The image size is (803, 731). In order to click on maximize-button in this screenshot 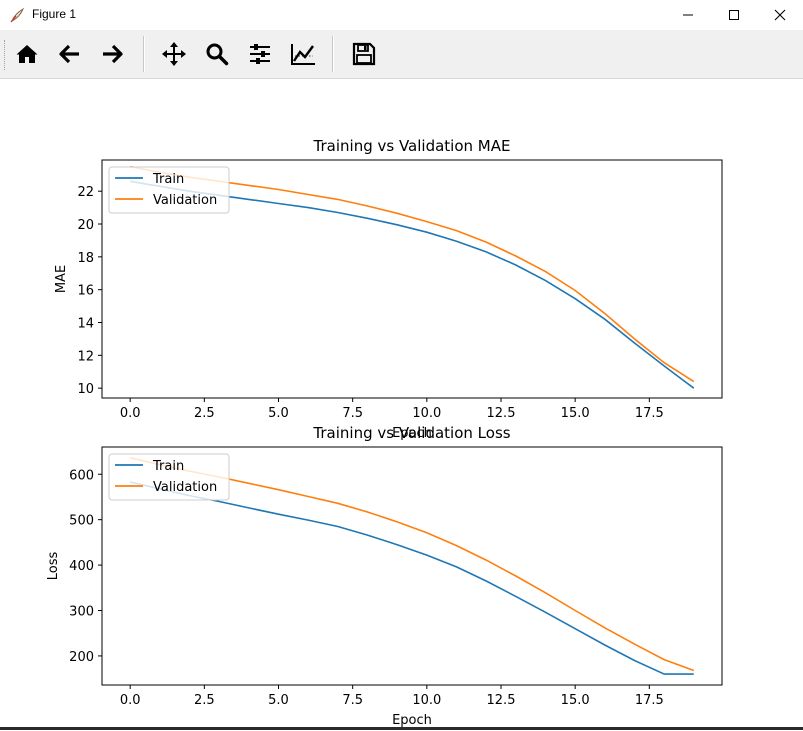, I will do `click(734, 15)`.